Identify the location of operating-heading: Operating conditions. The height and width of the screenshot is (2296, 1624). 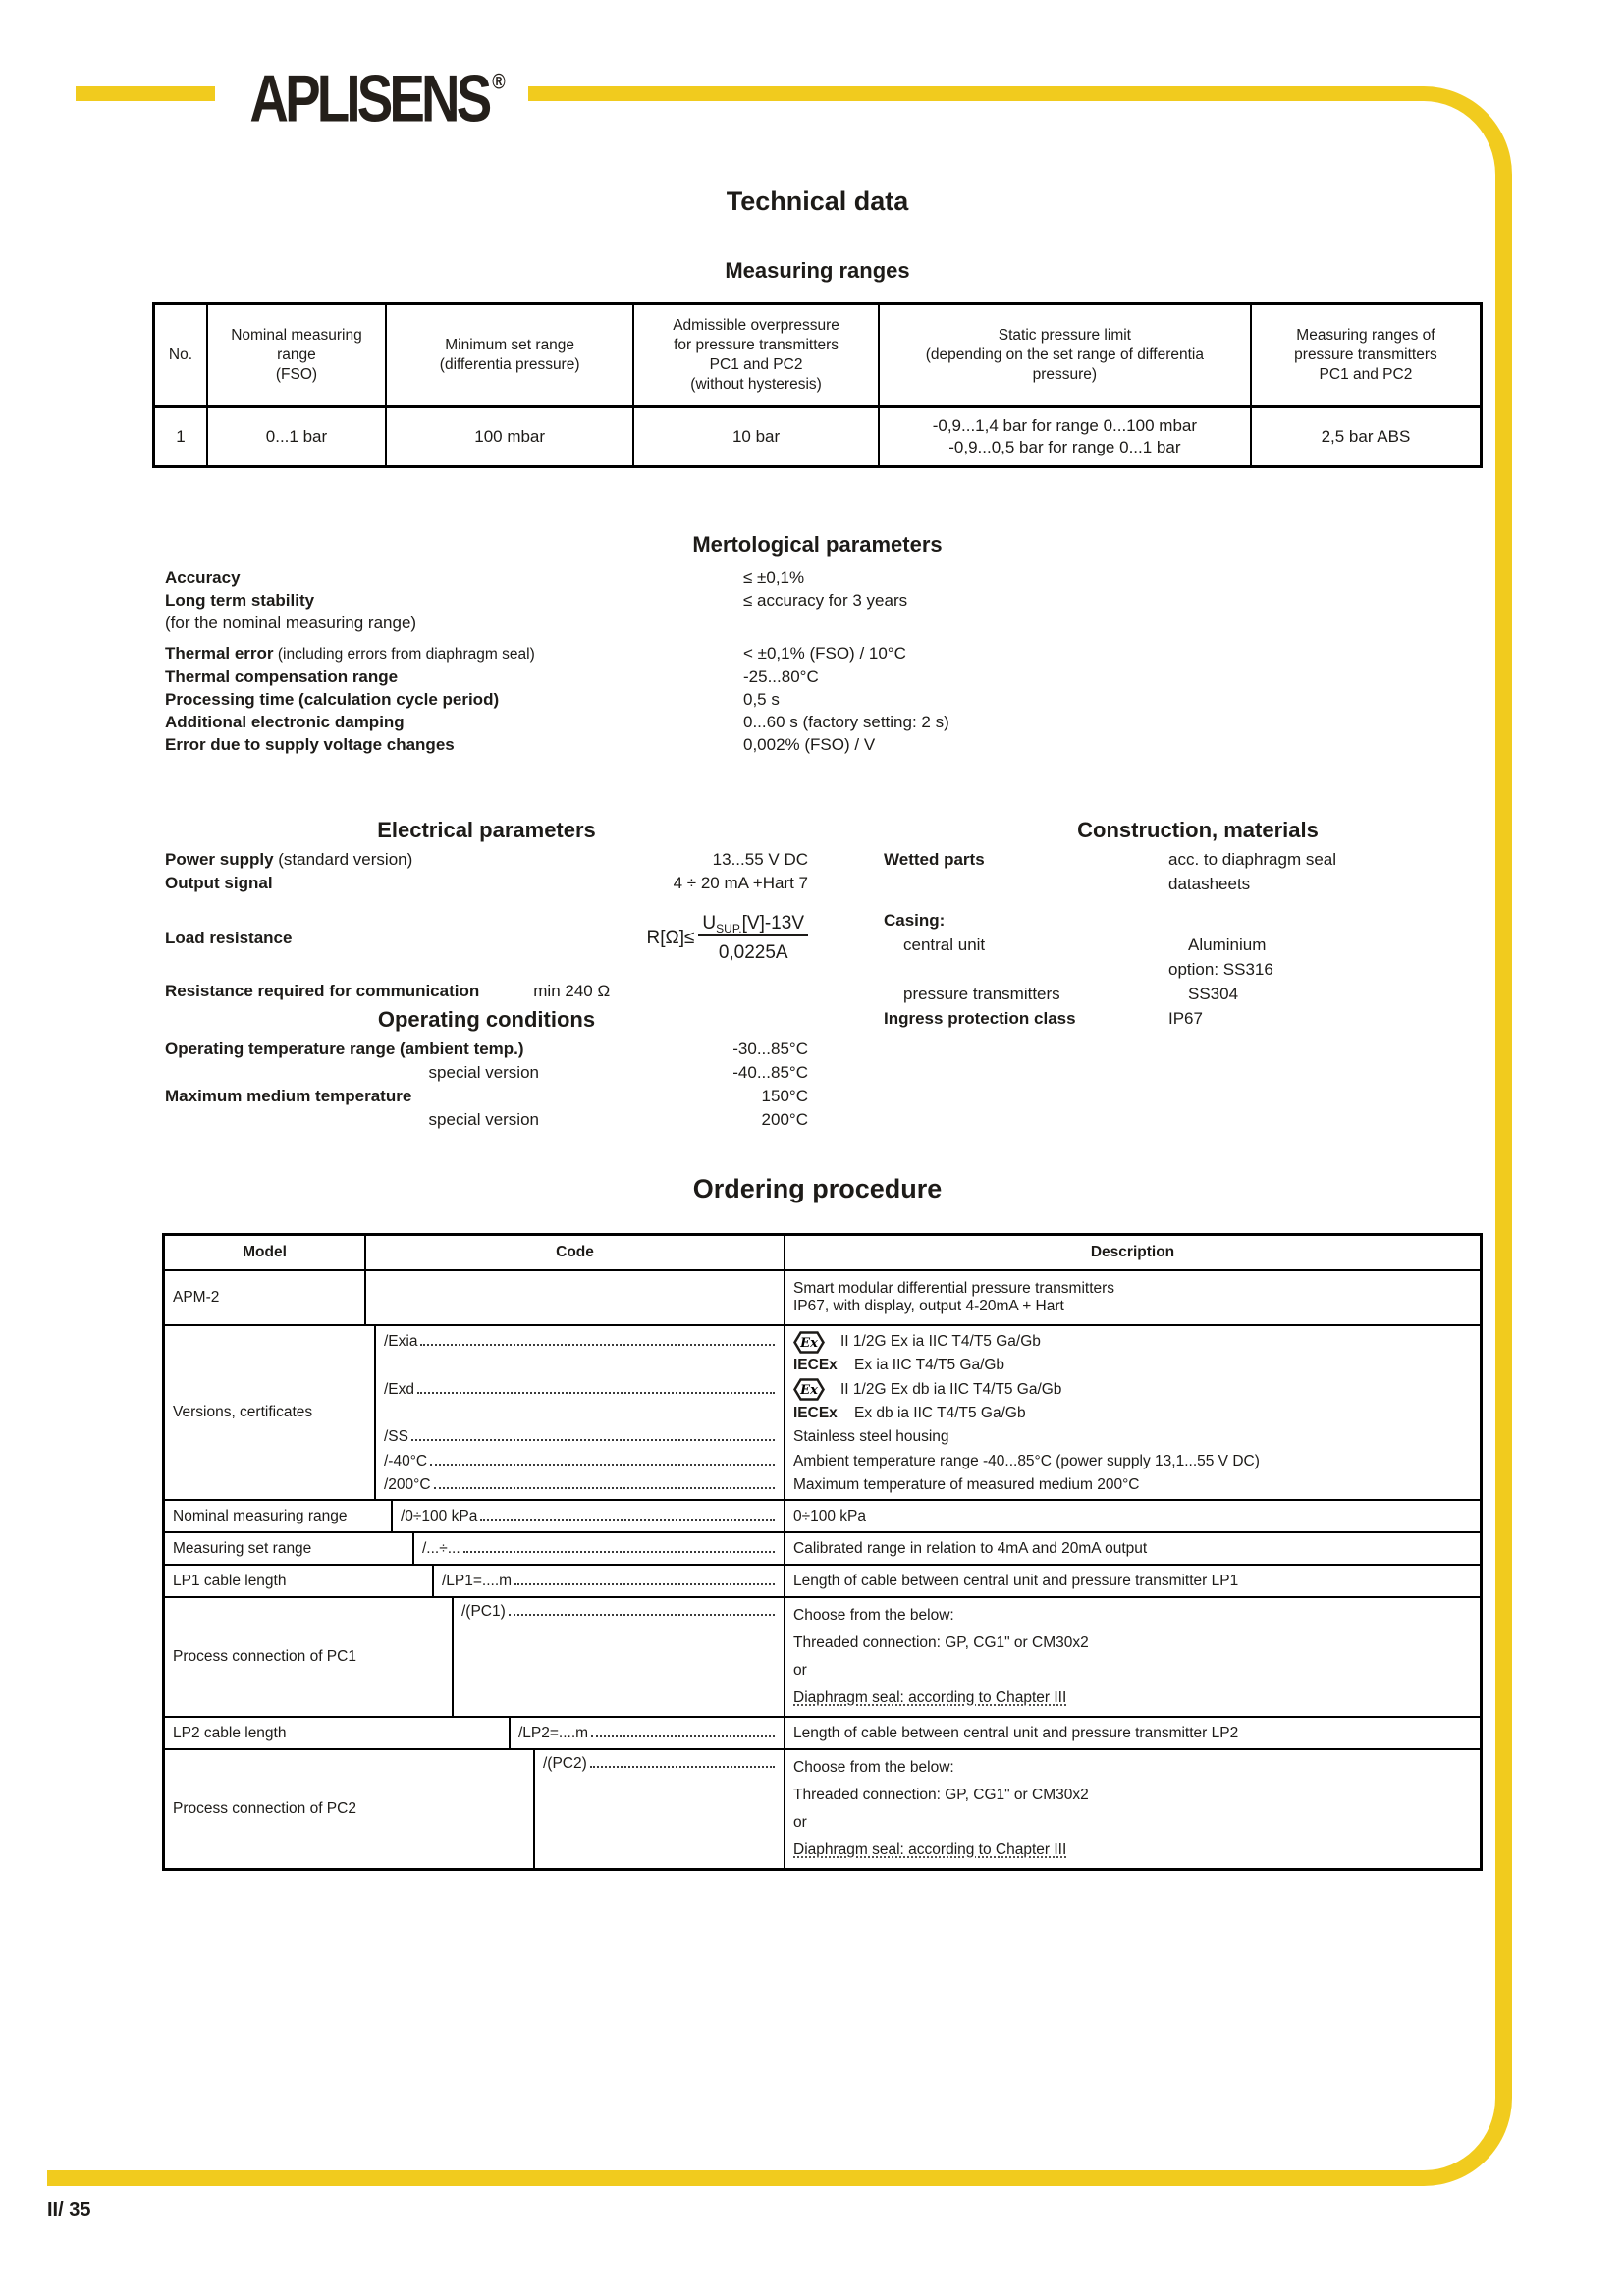
(486, 1019).